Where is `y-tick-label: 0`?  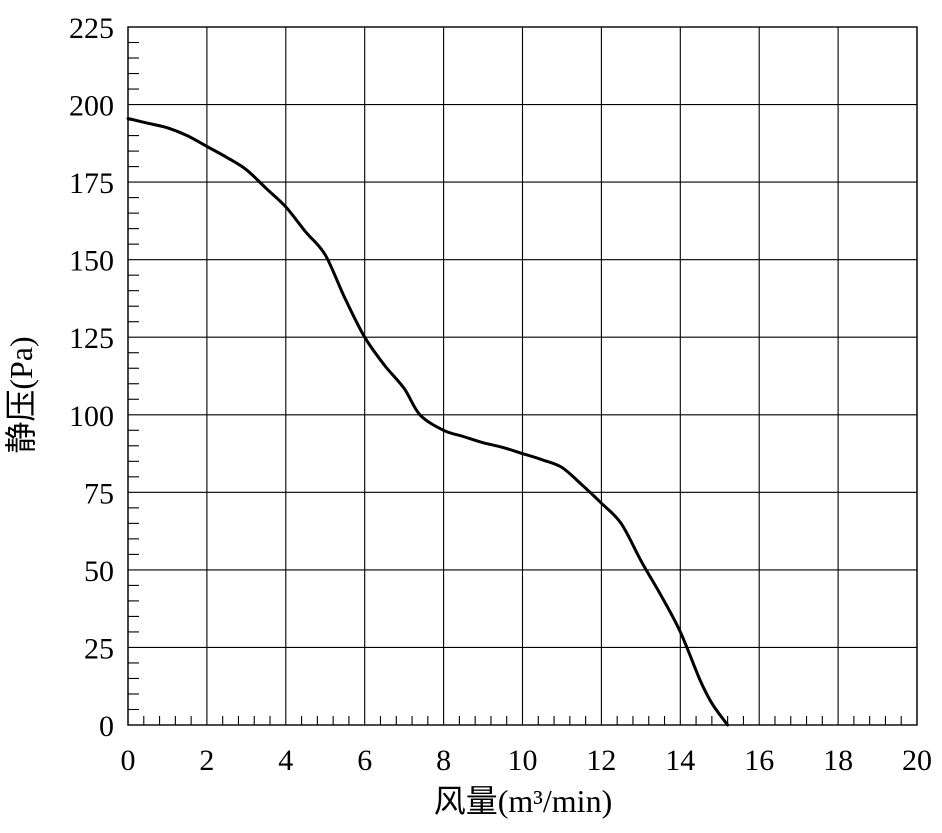
y-tick-label: 0 is located at coordinates (106, 726).